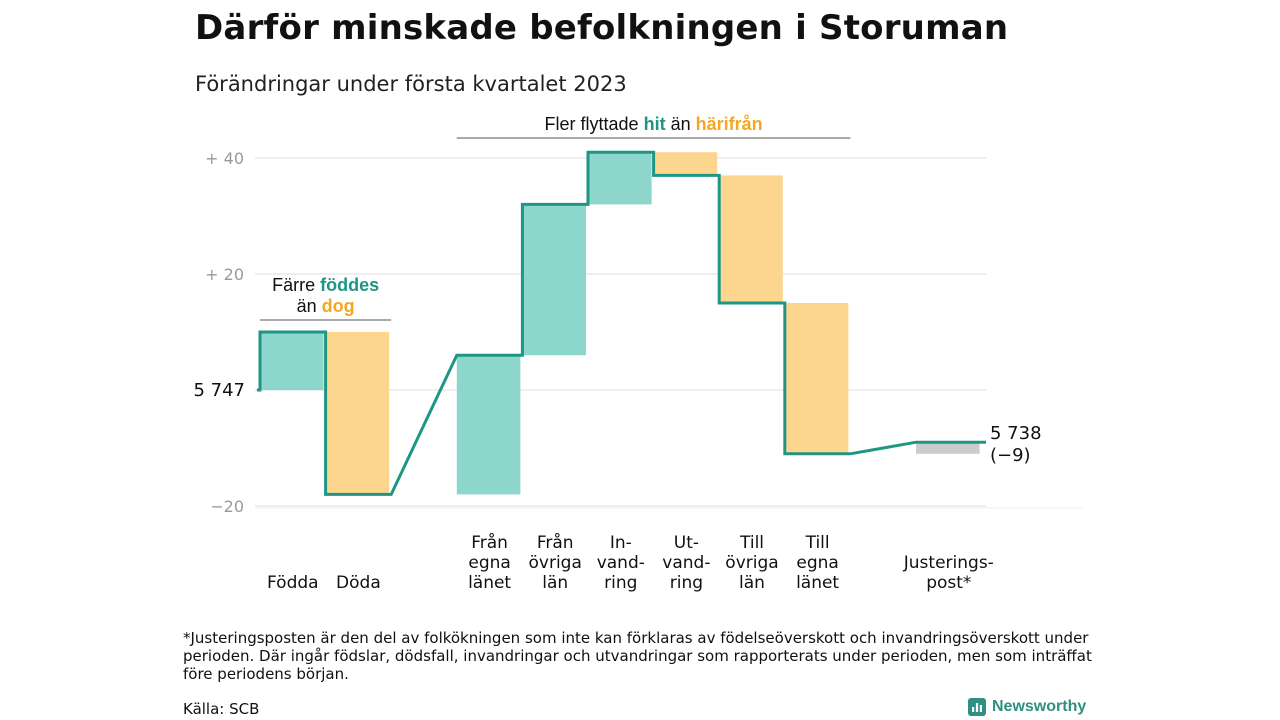 The width and height of the screenshot is (1280, 720). I want to click on category-label: Justerings-, so click(948, 563).